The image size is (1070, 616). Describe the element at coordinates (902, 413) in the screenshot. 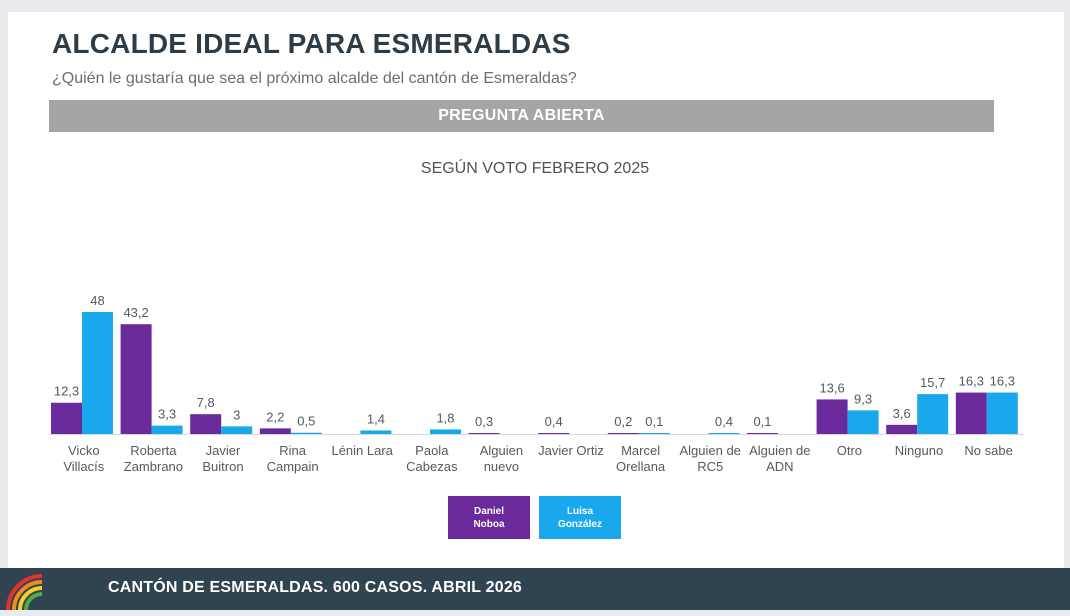

I see `bar-value-label: 3,6` at that location.